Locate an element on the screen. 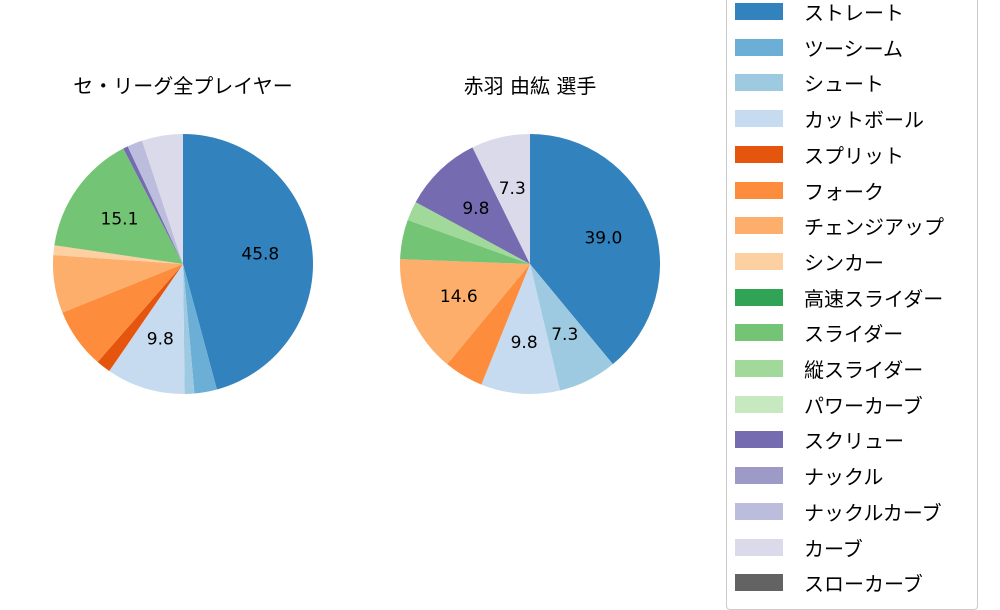  legend-label: ナックル is located at coordinates (844, 477).